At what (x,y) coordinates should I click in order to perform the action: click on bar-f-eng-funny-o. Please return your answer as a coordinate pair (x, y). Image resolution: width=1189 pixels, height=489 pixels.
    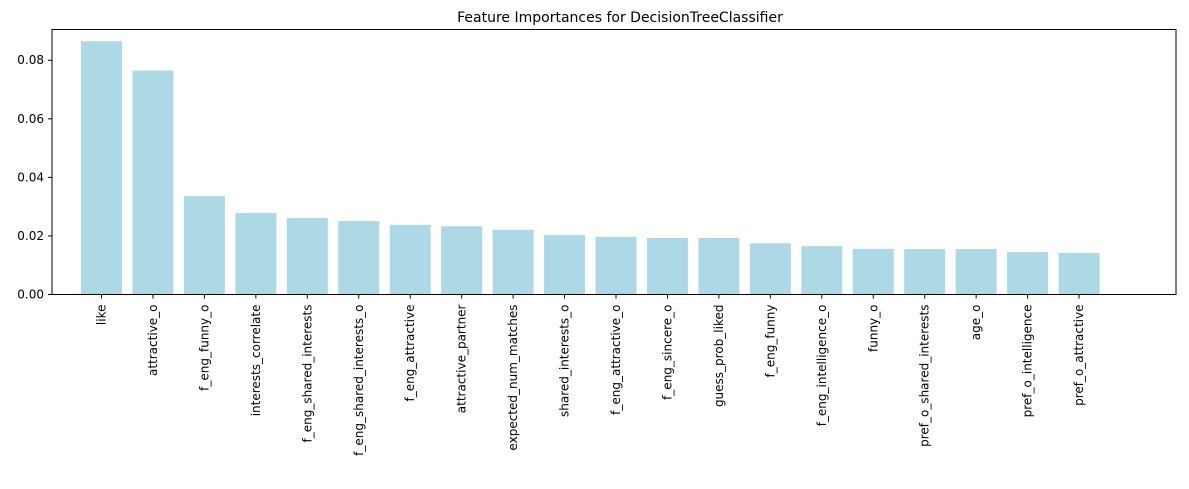
    Looking at the image, I should click on (204, 245).